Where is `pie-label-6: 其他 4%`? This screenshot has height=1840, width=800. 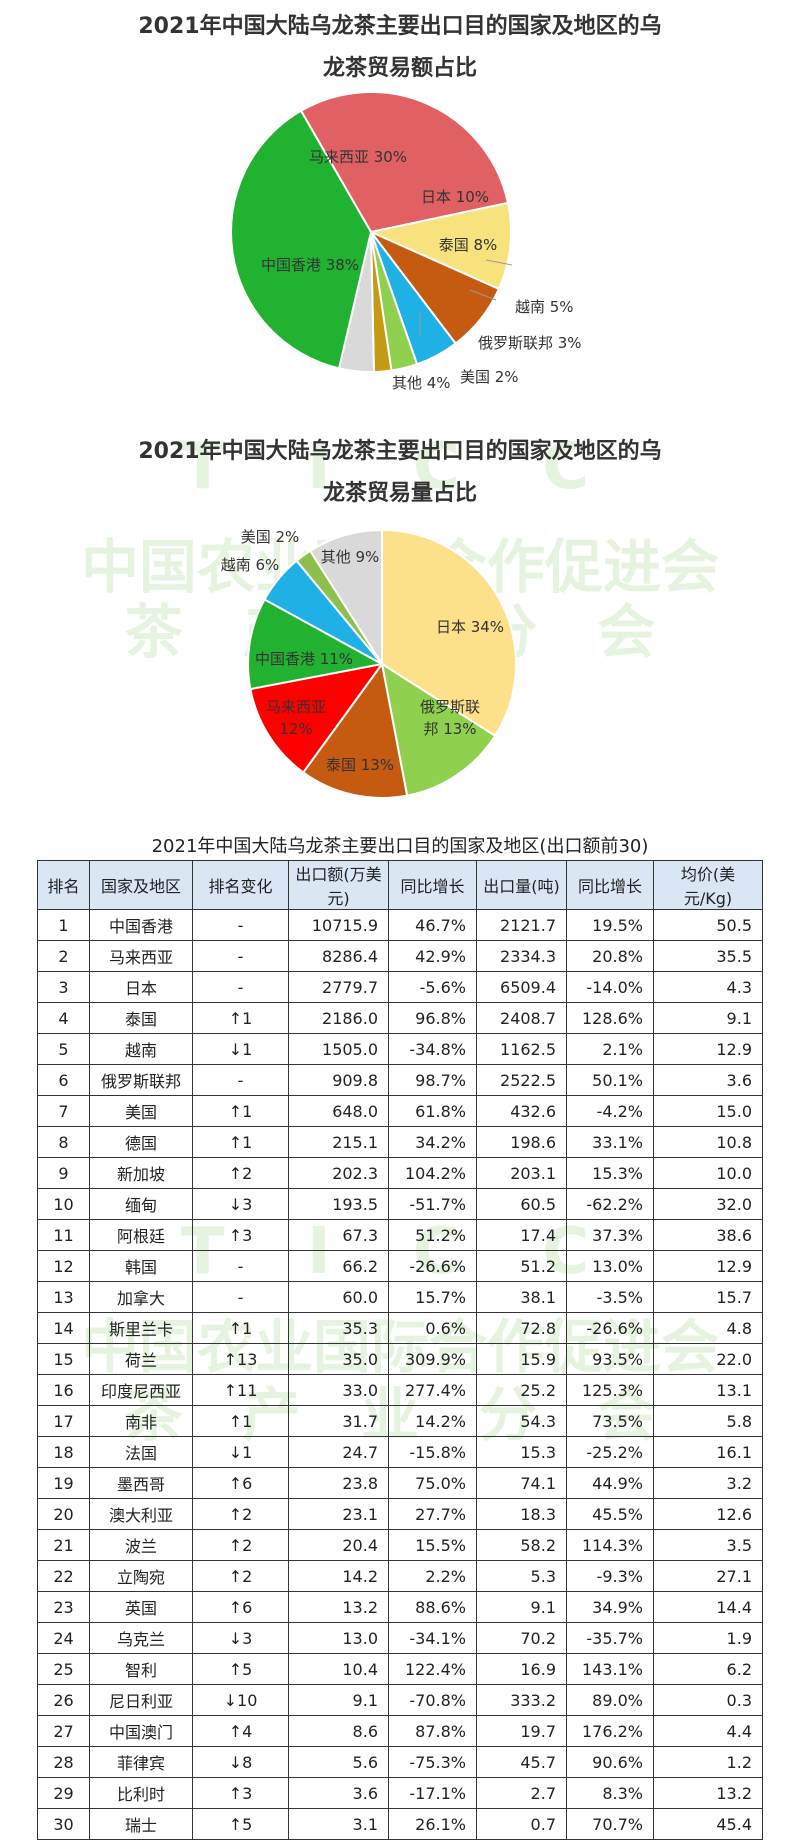 pie-label-6: 其他 4% is located at coordinates (421, 383).